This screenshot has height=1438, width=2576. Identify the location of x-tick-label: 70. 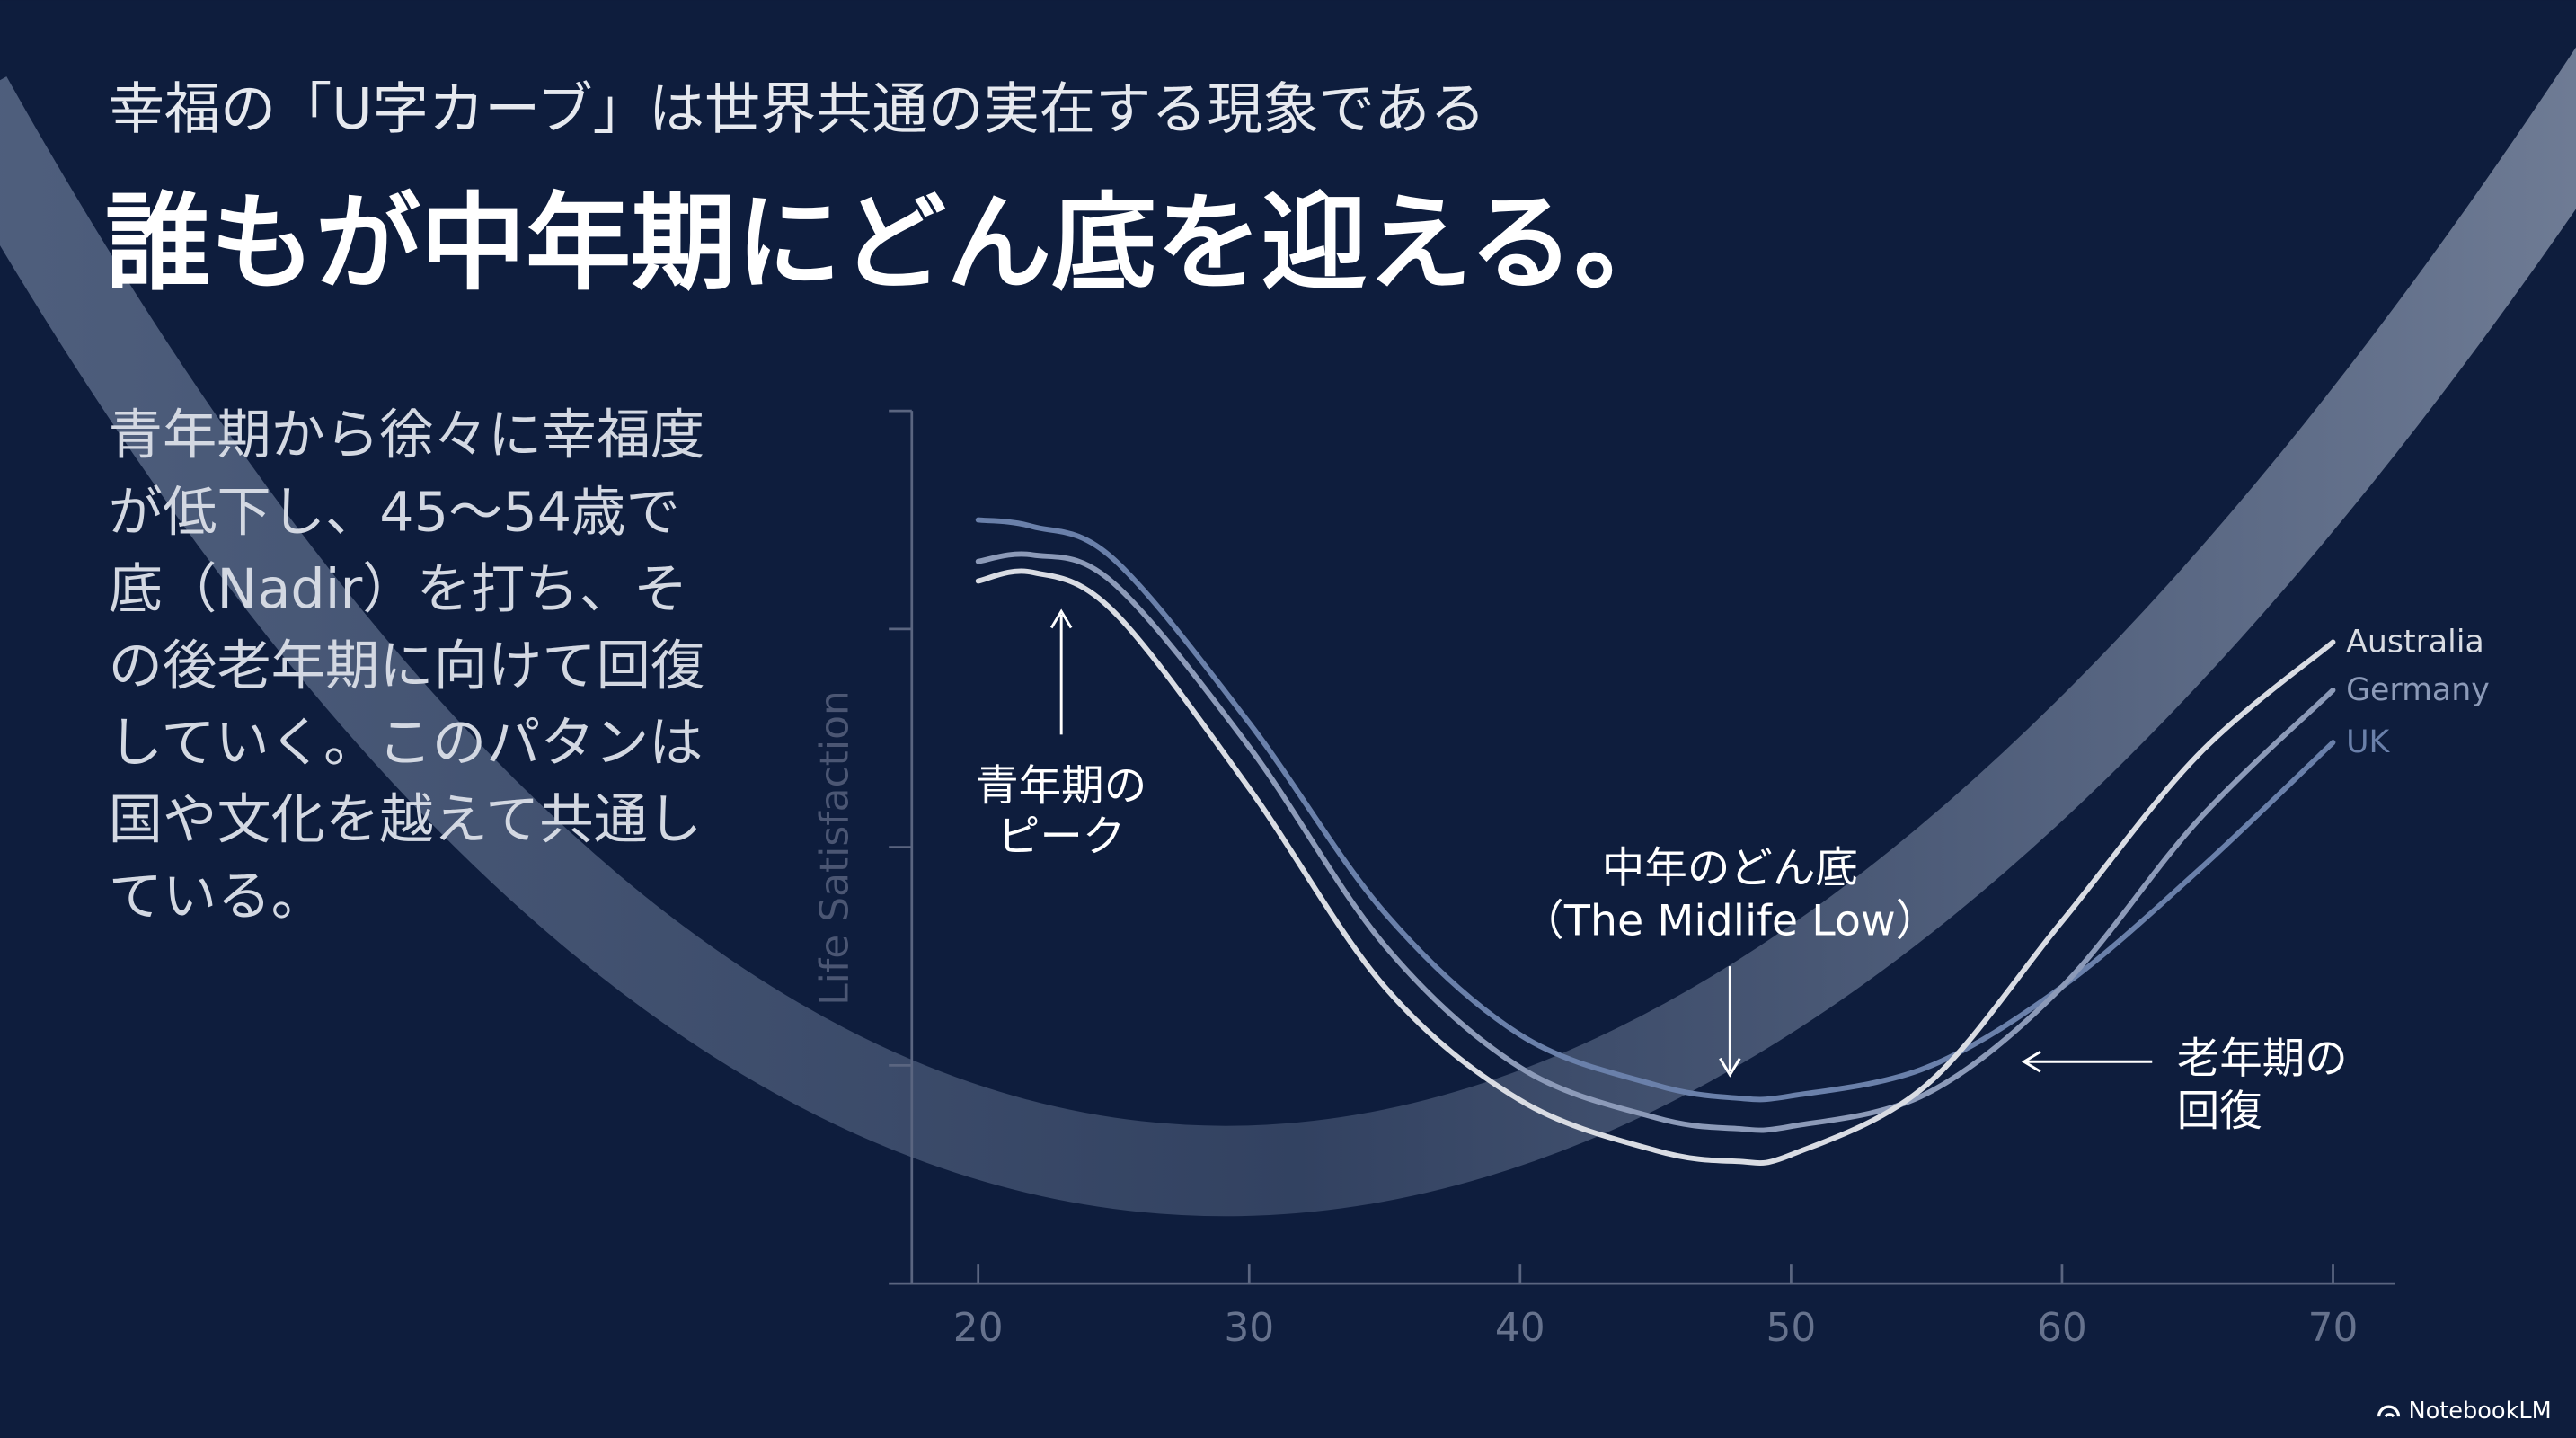
(2333, 1328).